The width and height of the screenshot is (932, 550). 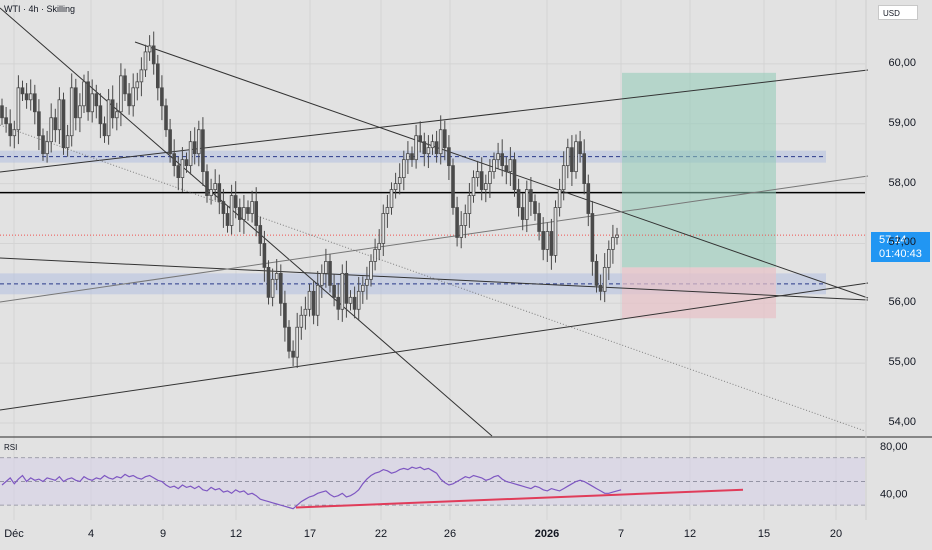 What do you see at coordinates (699, 293) in the screenshot?
I see `stop-zone` at bounding box center [699, 293].